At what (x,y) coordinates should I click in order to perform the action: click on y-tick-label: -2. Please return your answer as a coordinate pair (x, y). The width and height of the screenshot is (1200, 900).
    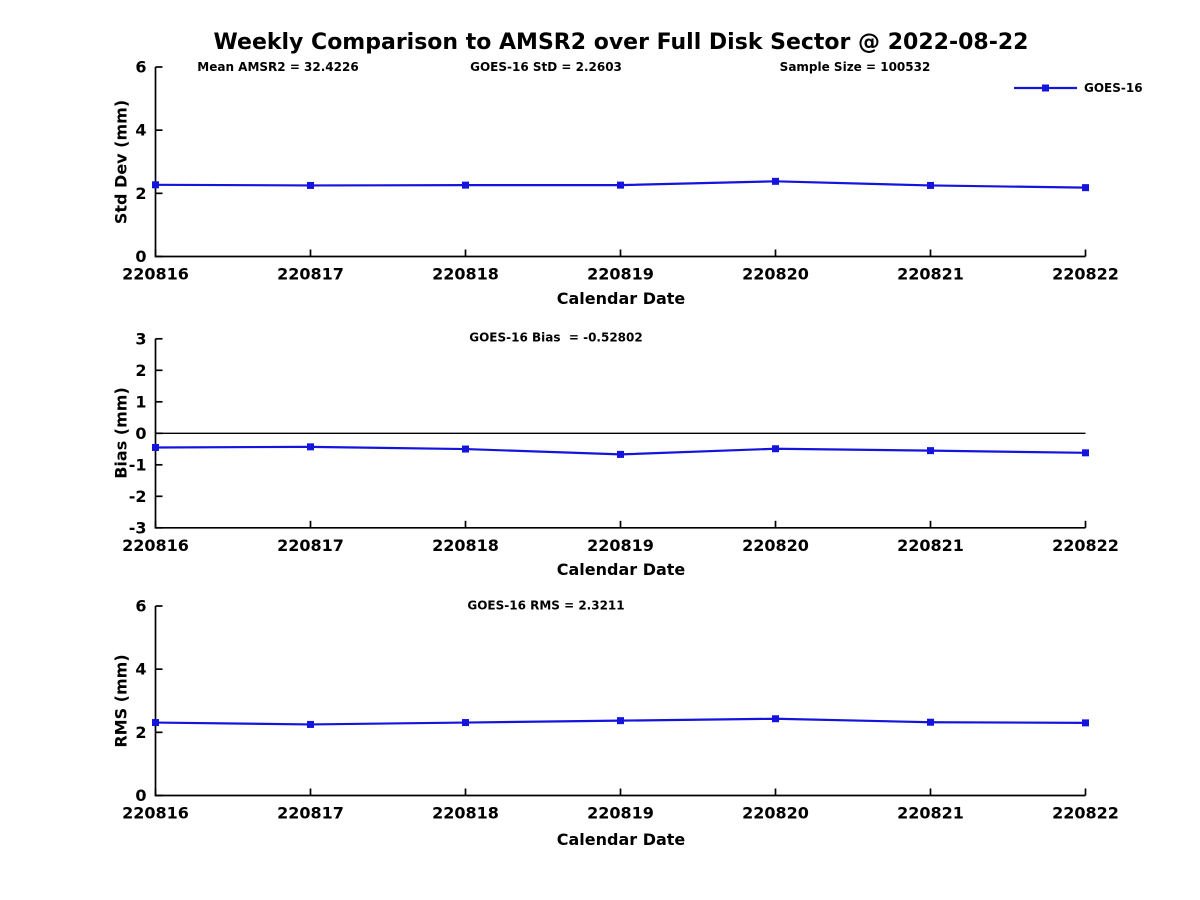
    Looking at the image, I should click on (138, 496).